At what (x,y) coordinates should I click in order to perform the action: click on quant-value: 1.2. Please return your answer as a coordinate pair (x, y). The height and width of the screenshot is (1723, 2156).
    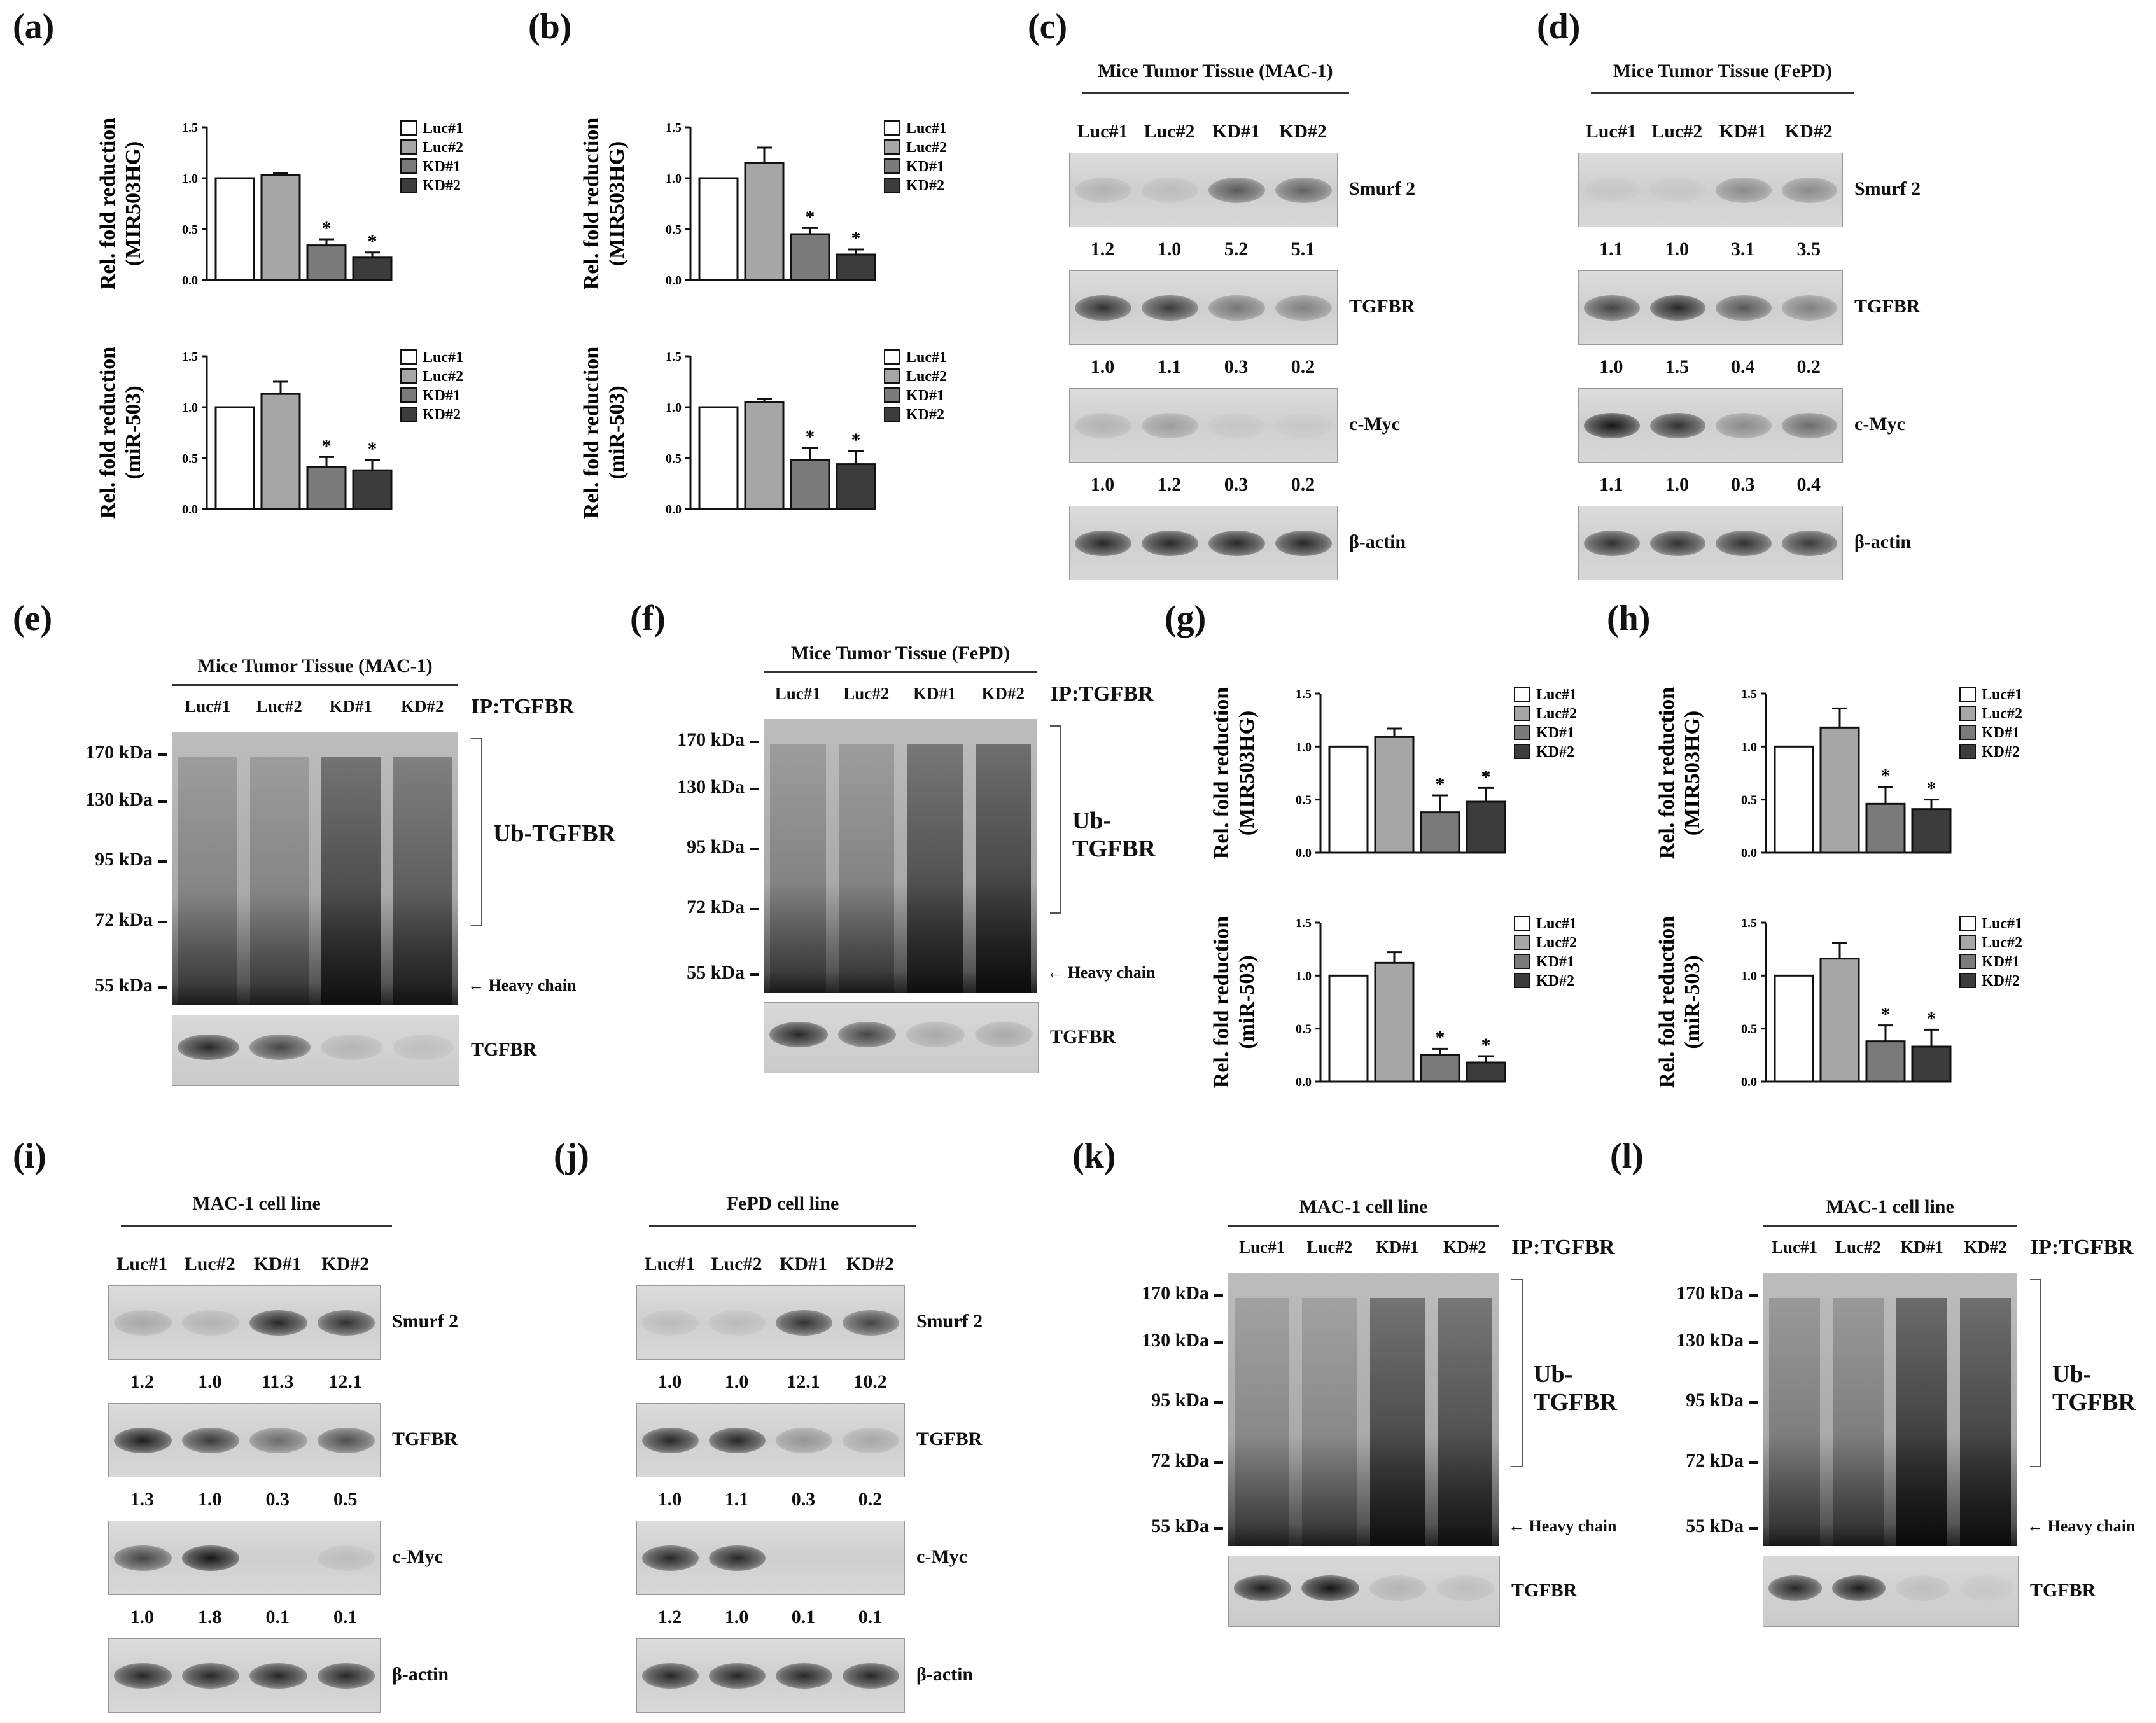
    Looking at the image, I should click on (1169, 484).